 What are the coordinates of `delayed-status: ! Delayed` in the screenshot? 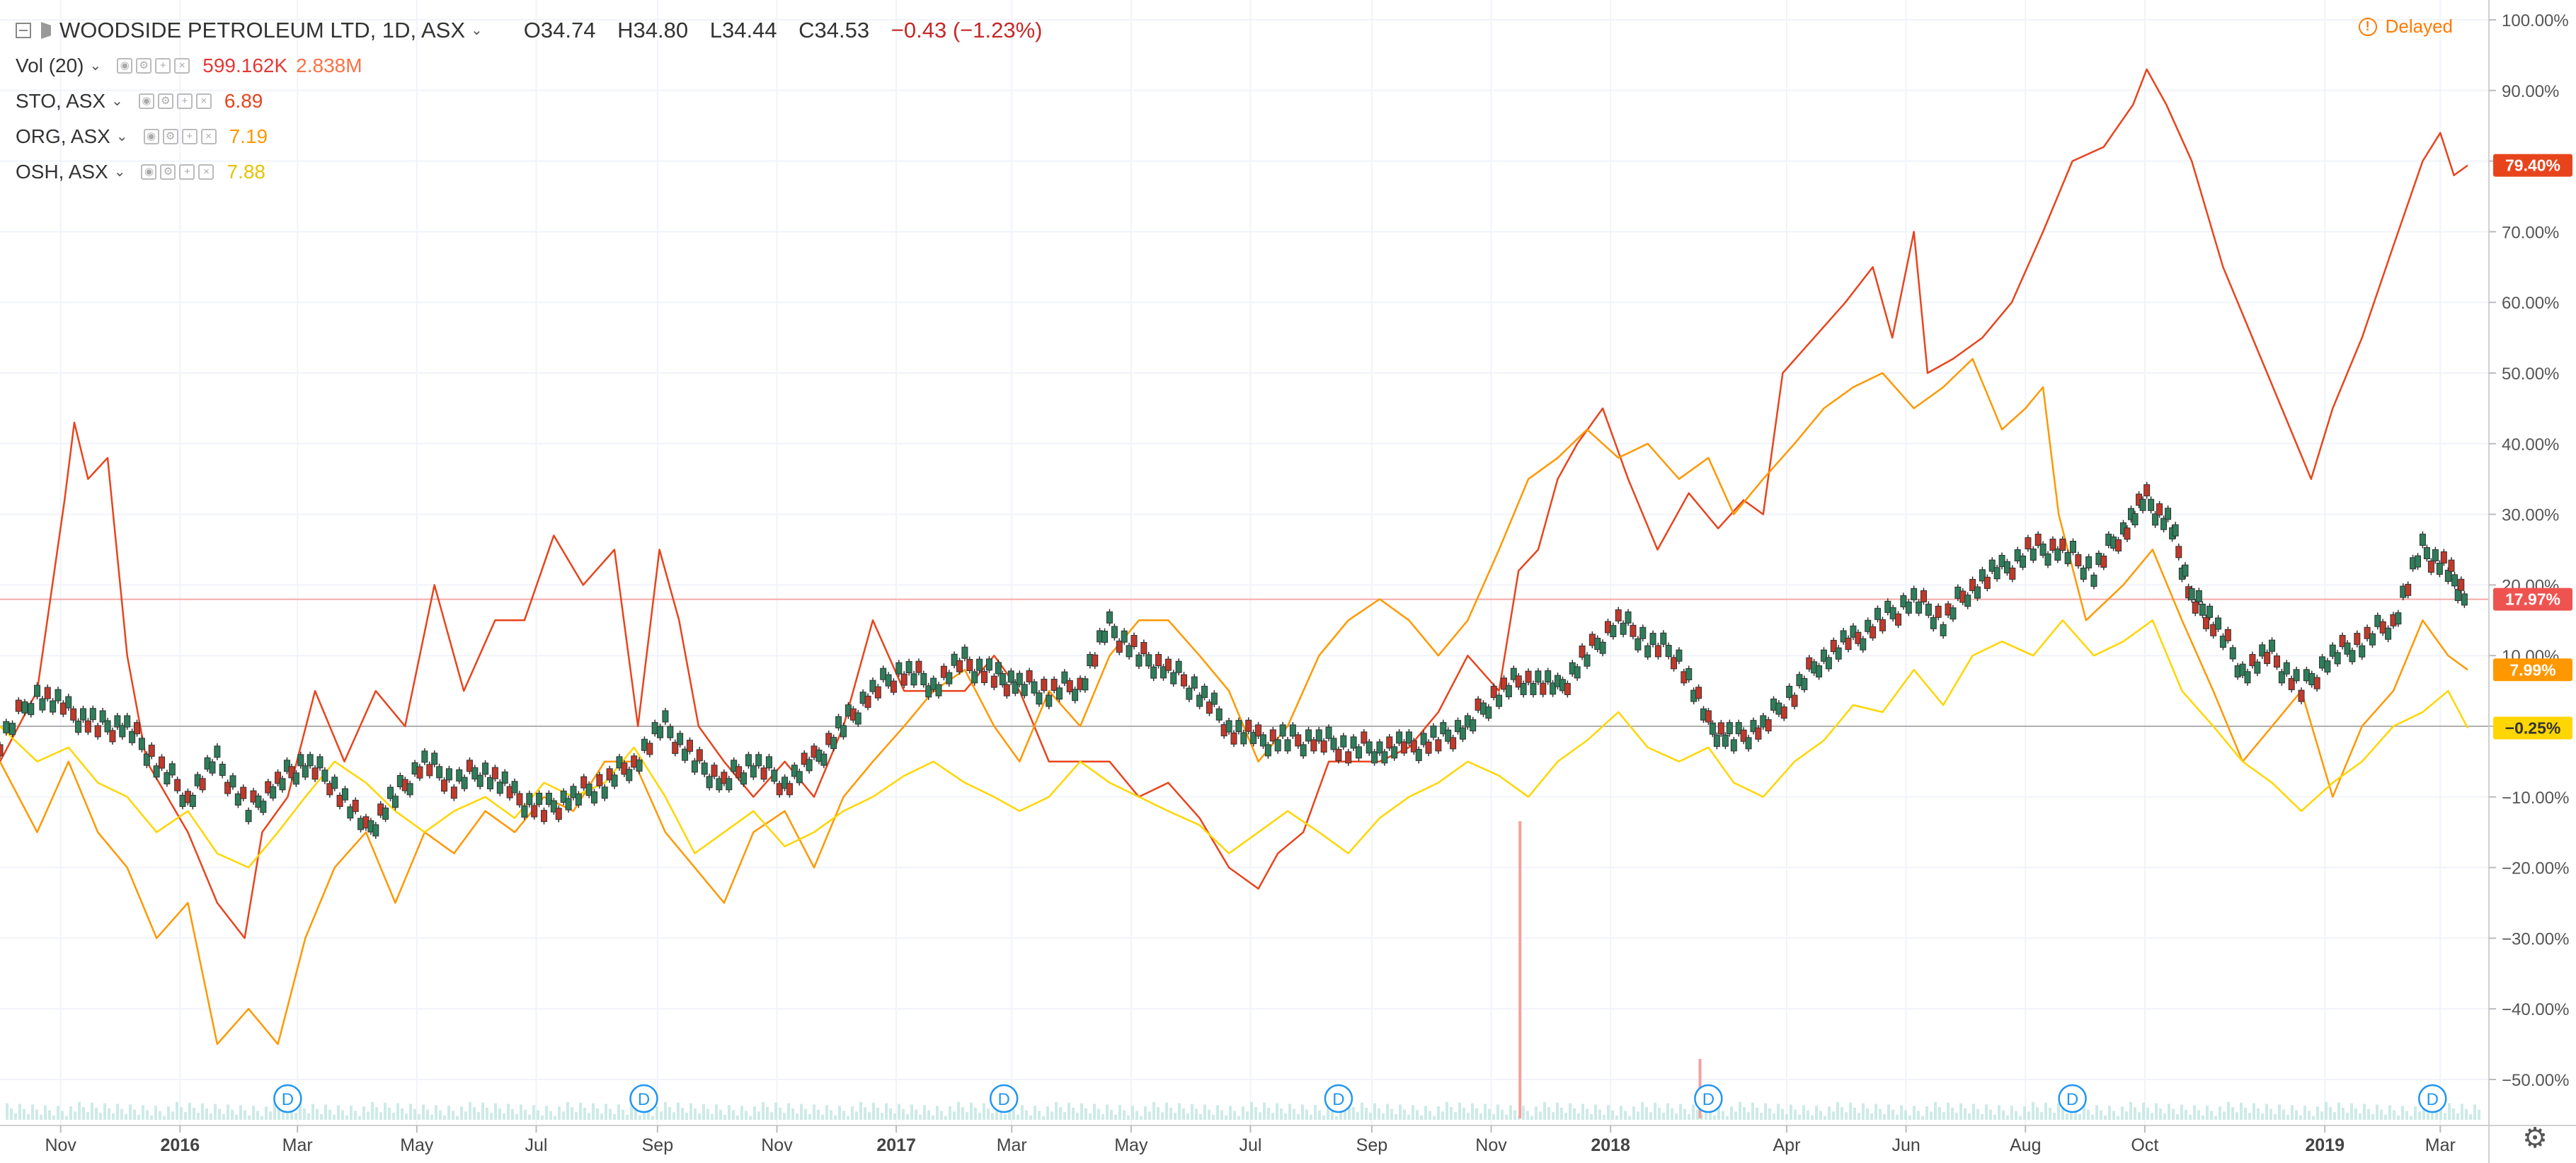 It's located at (2405, 27).